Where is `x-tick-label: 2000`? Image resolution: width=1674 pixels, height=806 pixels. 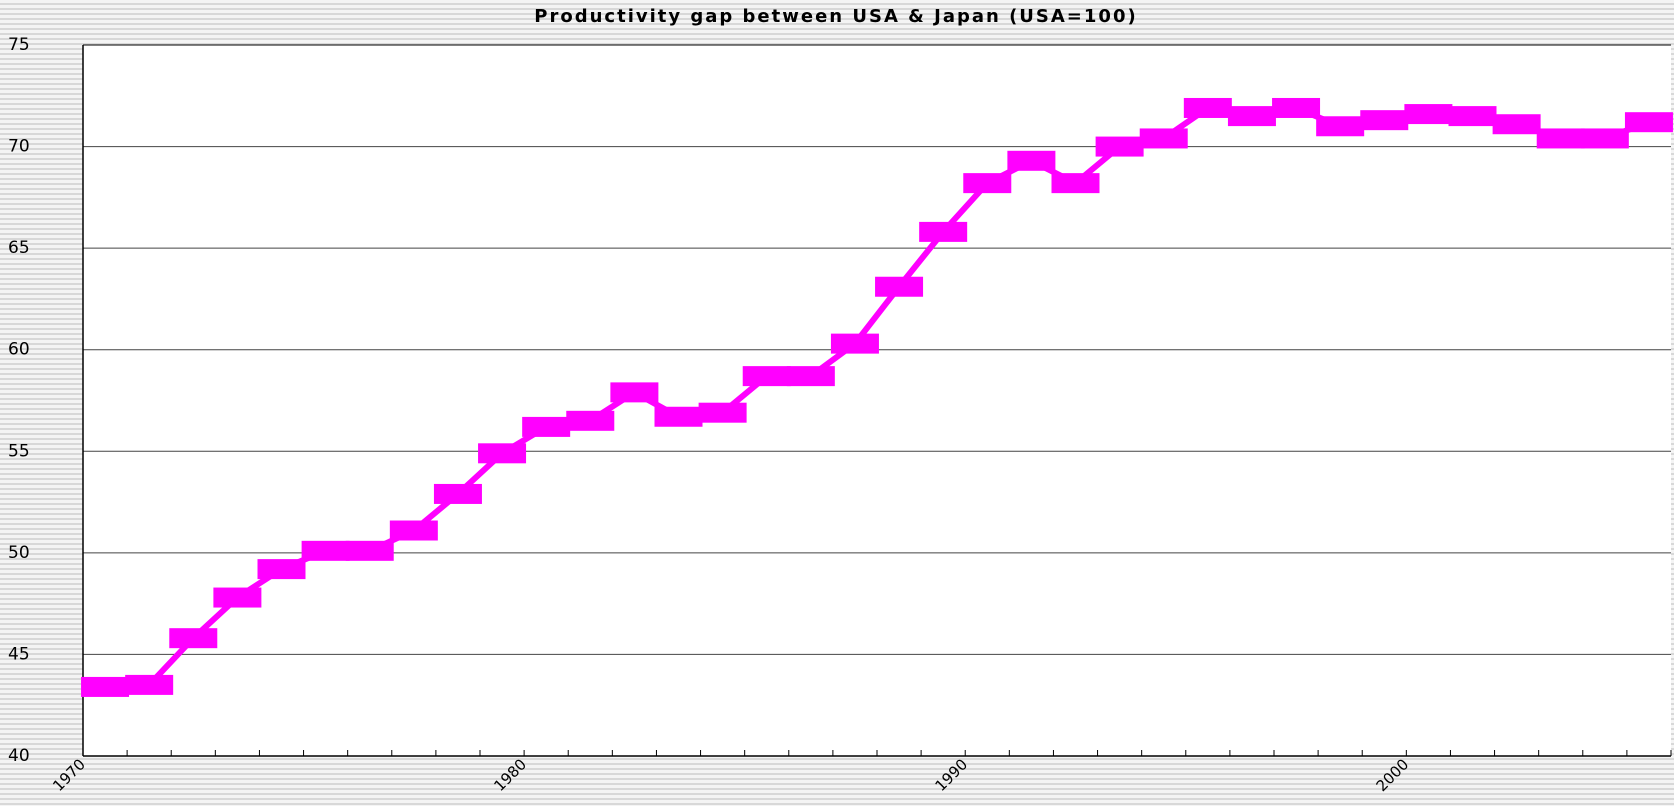
x-tick-label: 2000 is located at coordinates (1393, 775).